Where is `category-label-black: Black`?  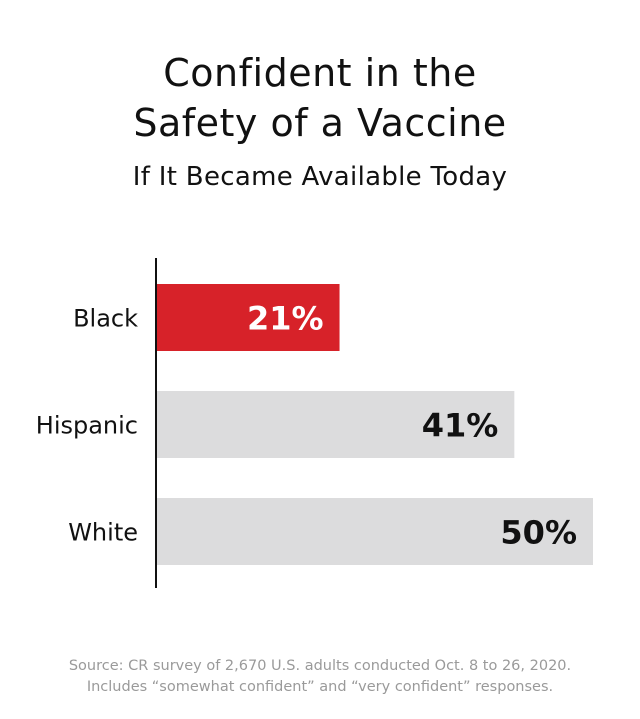
category-label-black: Black is located at coordinates (105, 319).